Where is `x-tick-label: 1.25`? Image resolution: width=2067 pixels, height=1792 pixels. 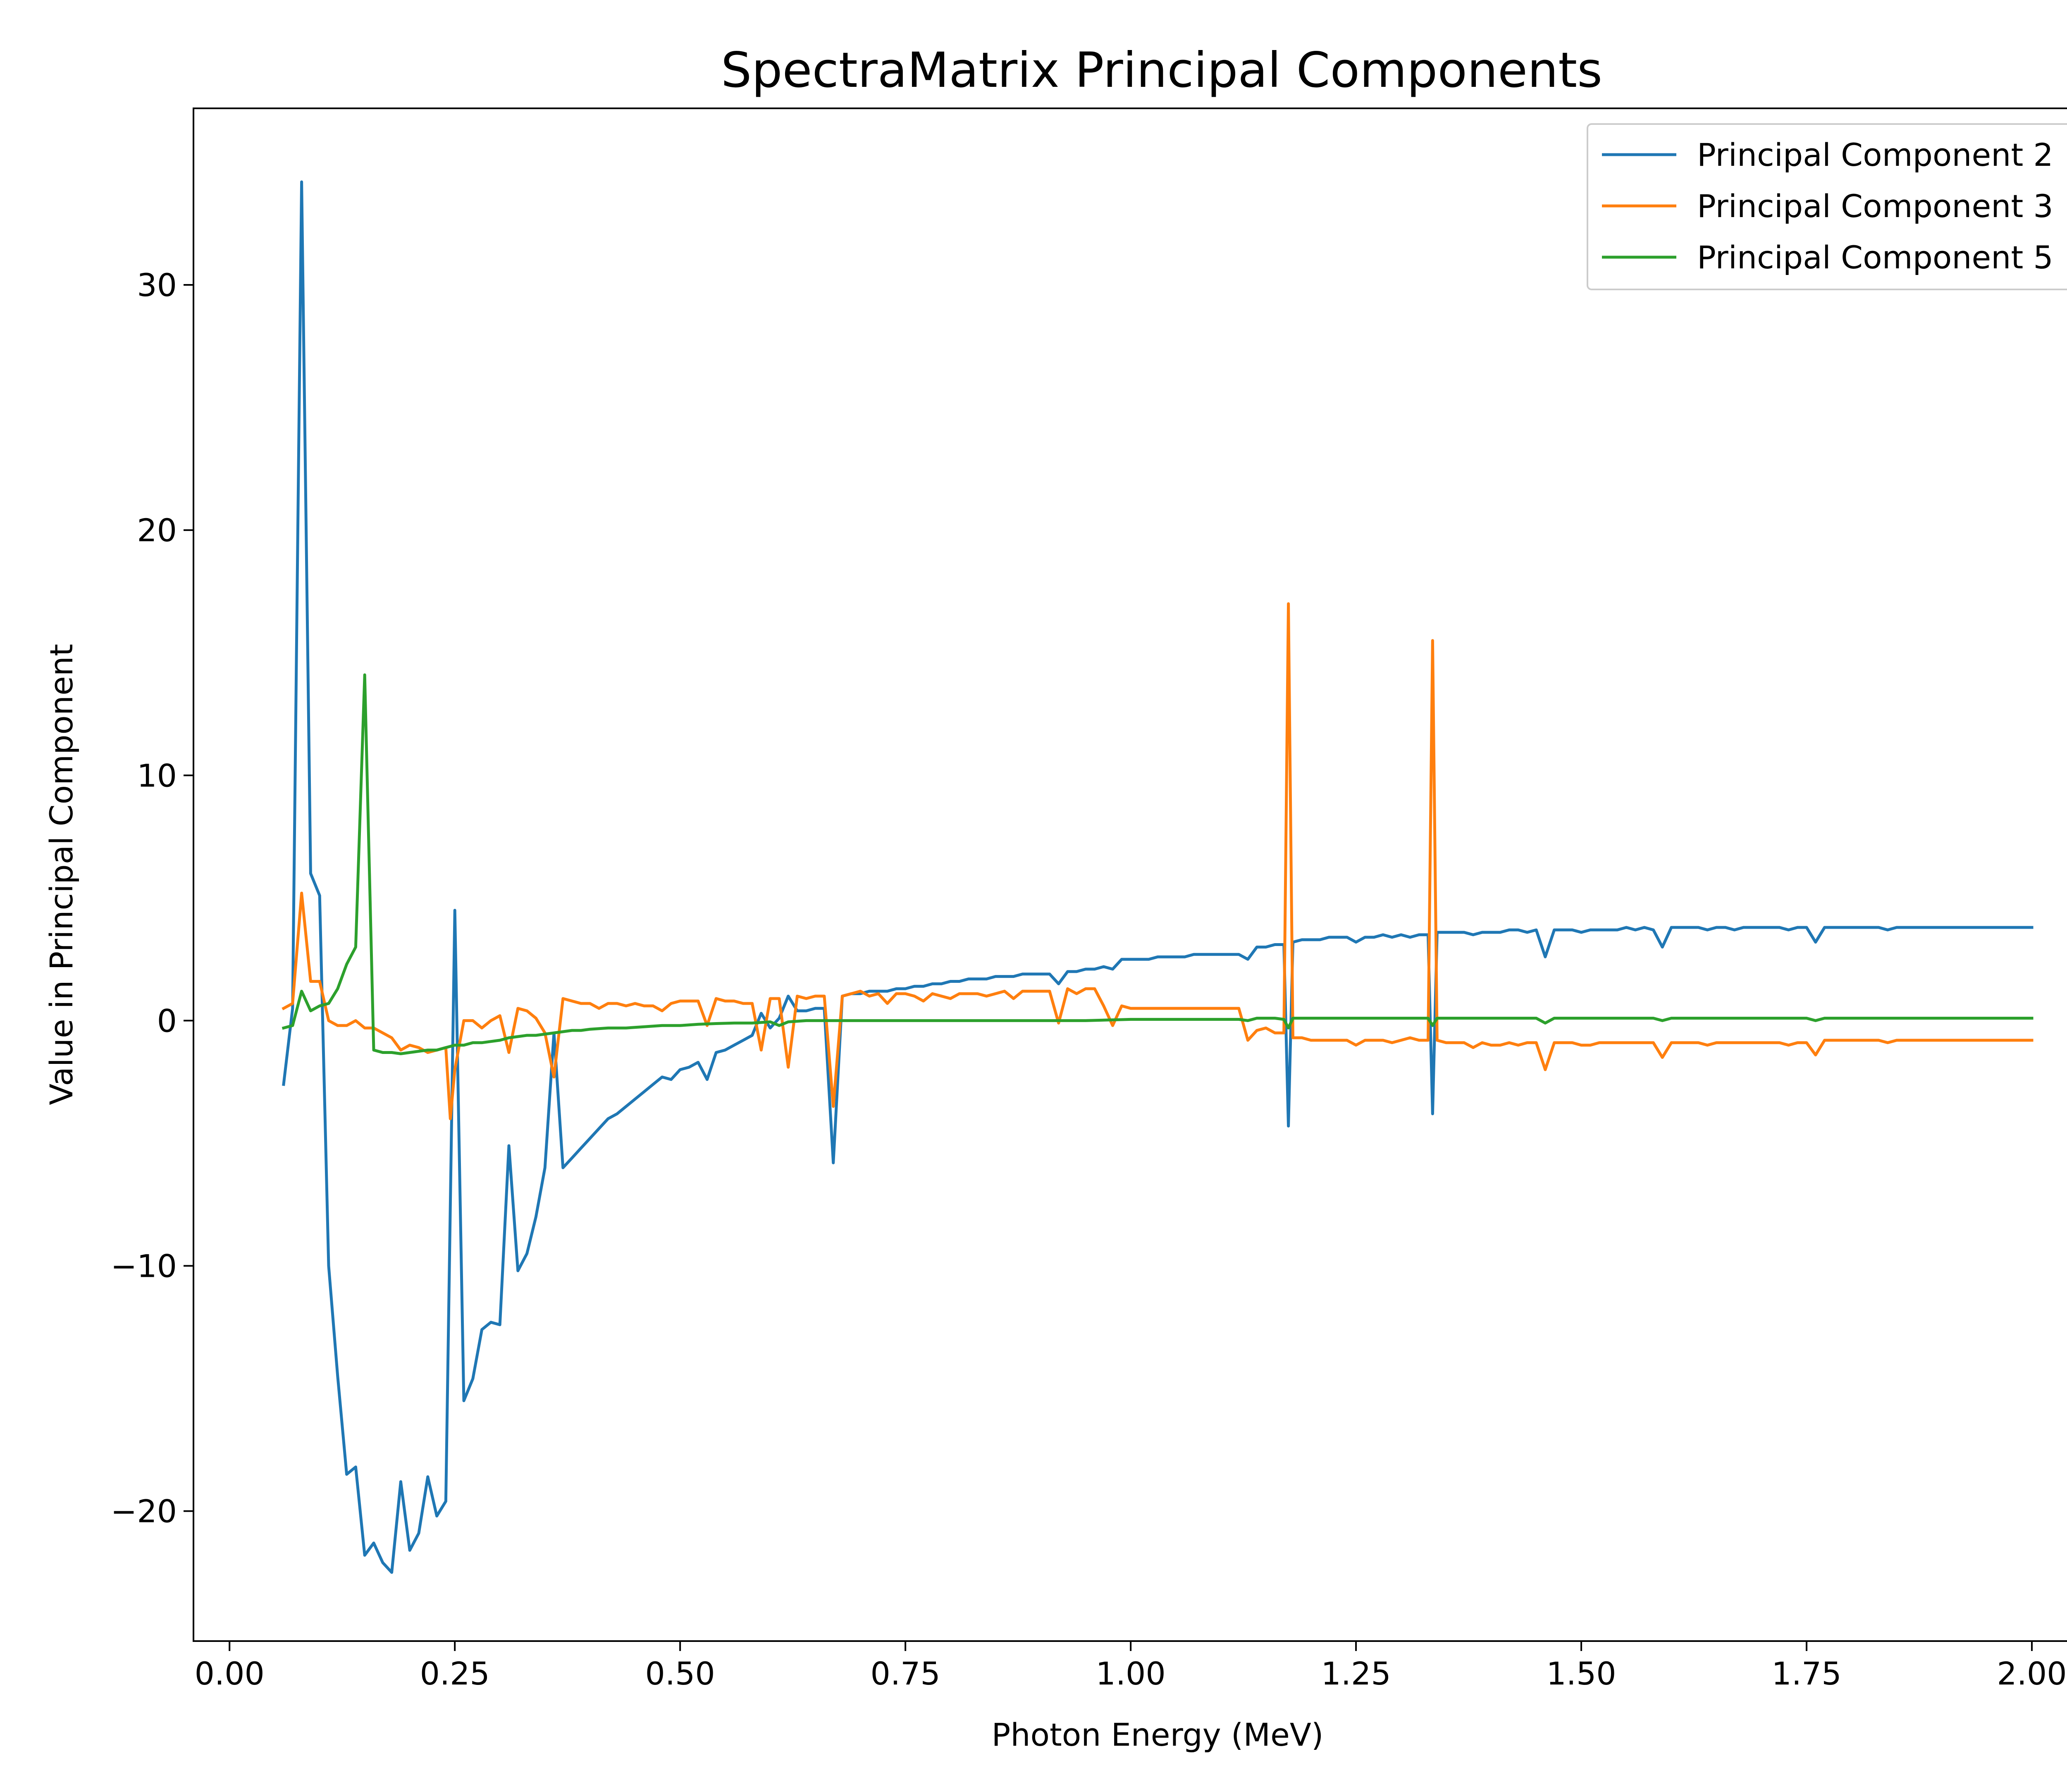 x-tick-label: 1.25 is located at coordinates (1356, 1673).